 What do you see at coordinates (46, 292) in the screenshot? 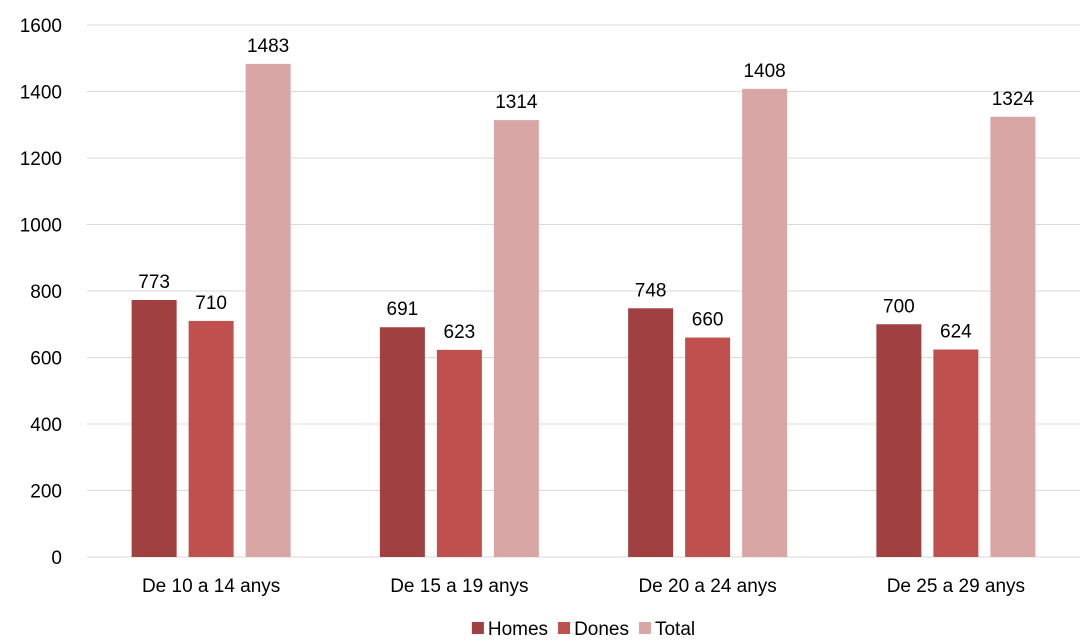
I see `y-tick-label: 800` at bounding box center [46, 292].